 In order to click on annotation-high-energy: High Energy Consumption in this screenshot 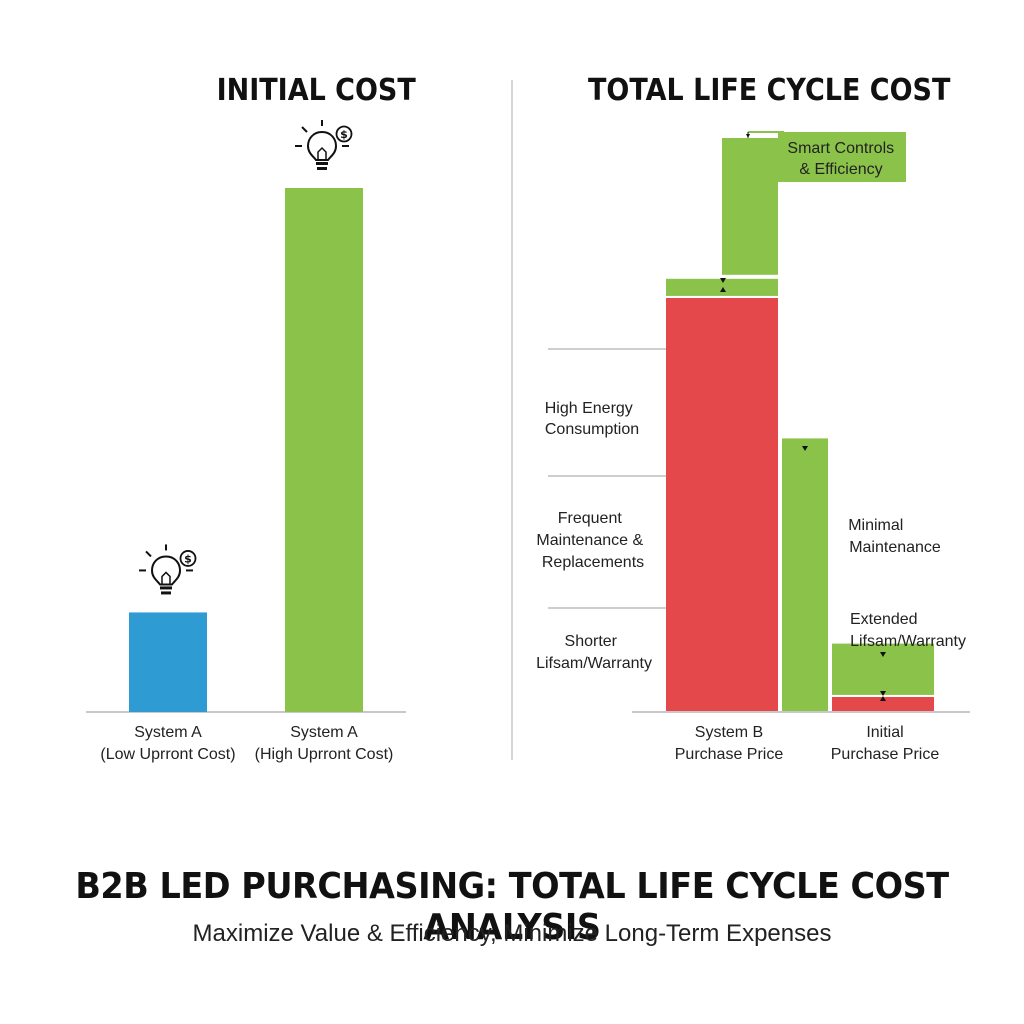, I will do `click(592, 419)`.